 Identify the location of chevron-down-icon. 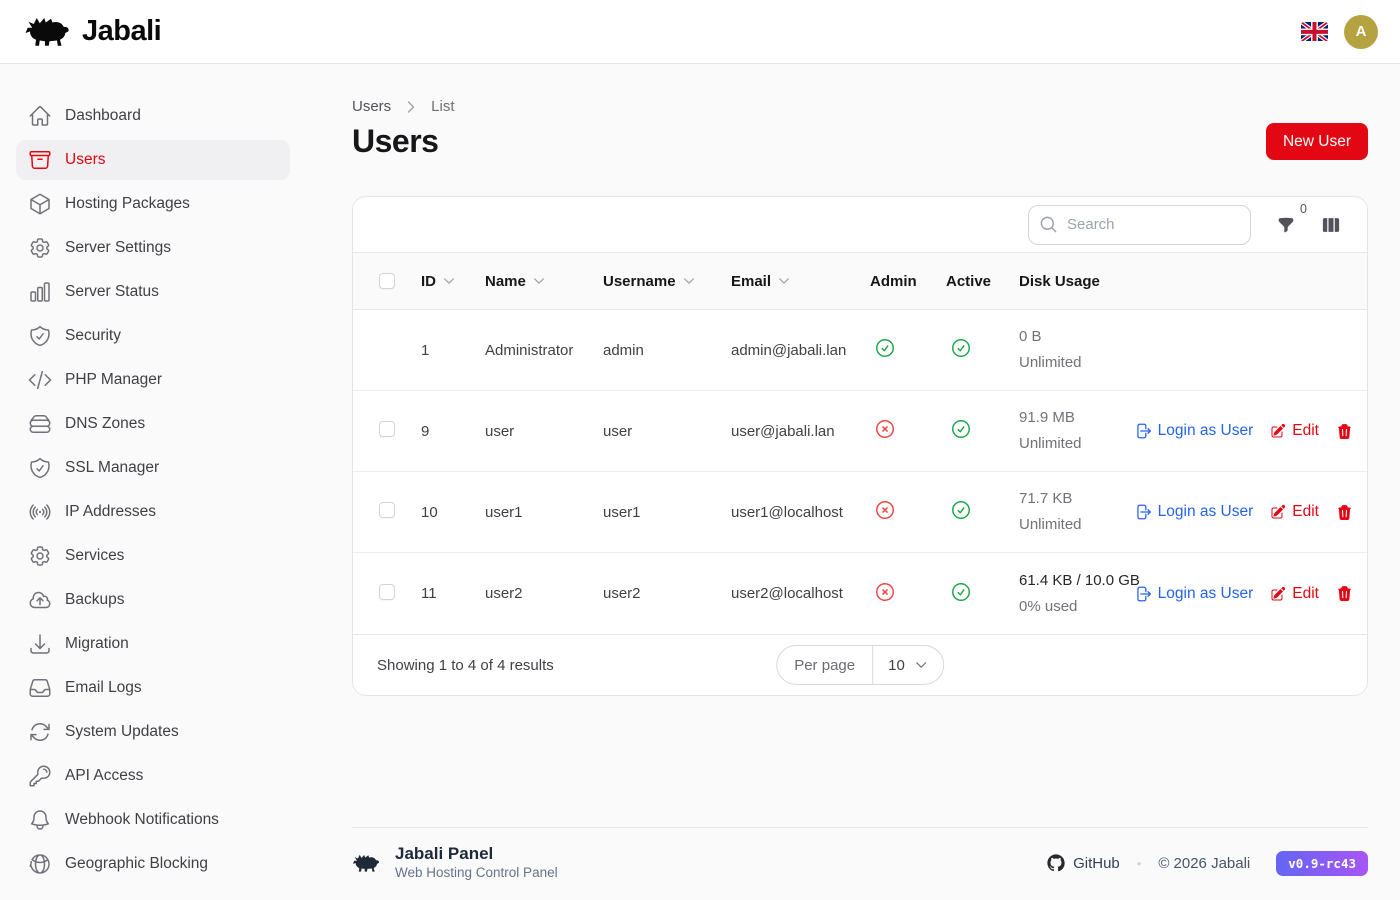
(921, 665).